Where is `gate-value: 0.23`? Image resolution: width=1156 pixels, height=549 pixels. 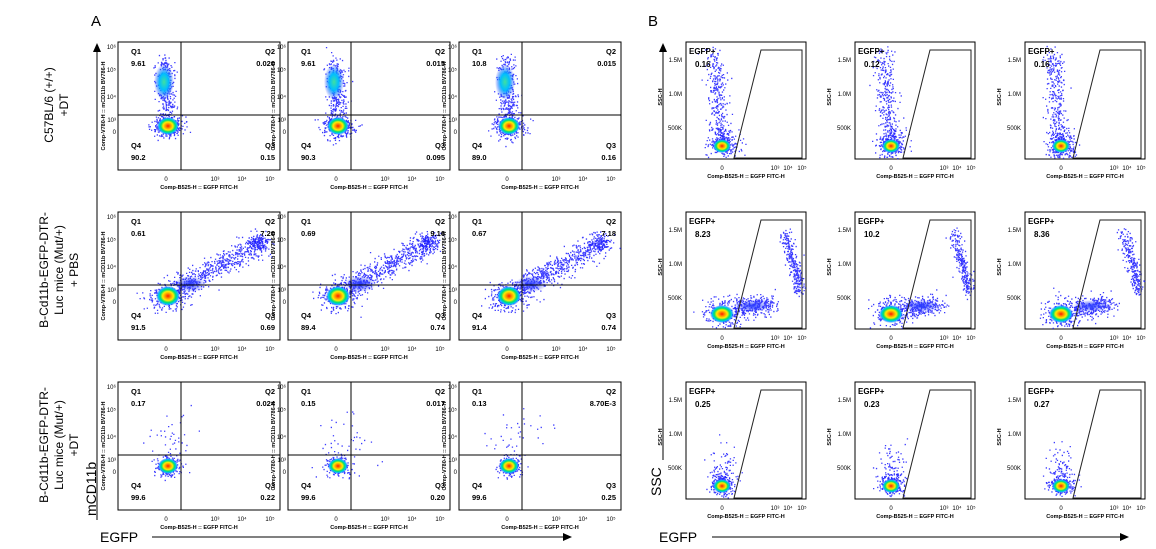
gate-value: 0.23 is located at coordinates (872, 404).